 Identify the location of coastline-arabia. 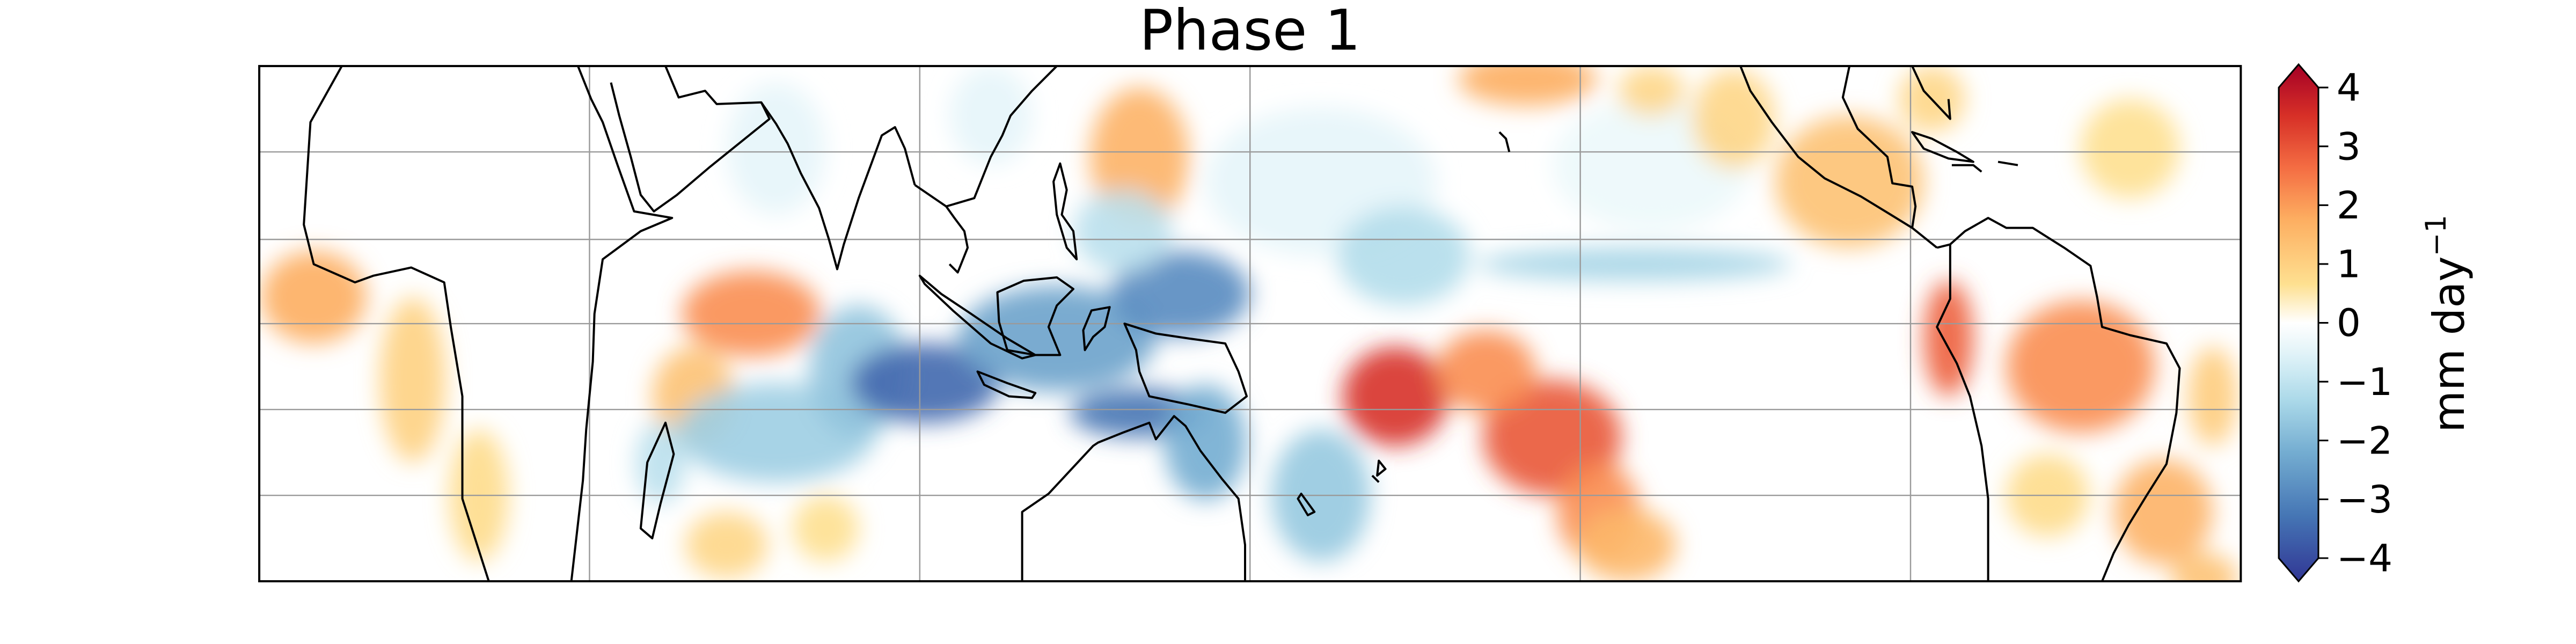
(690, 139).